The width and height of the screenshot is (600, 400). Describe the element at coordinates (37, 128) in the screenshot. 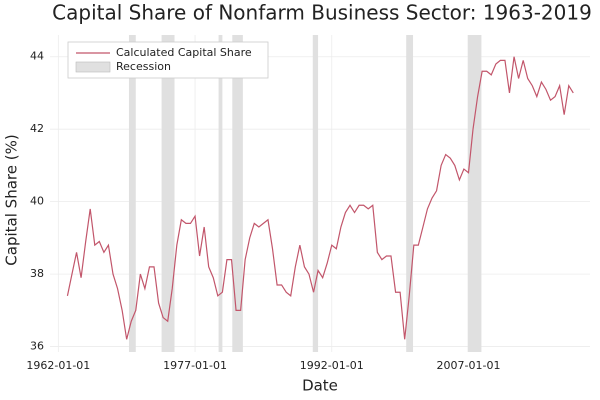

I see `y-tick-label: 42` at that location.